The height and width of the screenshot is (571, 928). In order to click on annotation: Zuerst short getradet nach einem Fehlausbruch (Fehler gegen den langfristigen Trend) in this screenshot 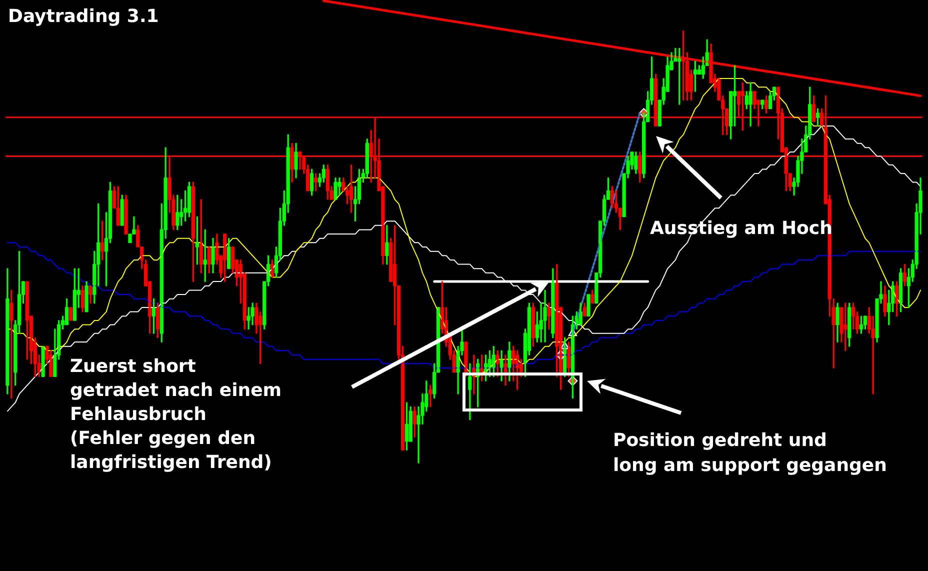, I will do `click(176, 415)`.